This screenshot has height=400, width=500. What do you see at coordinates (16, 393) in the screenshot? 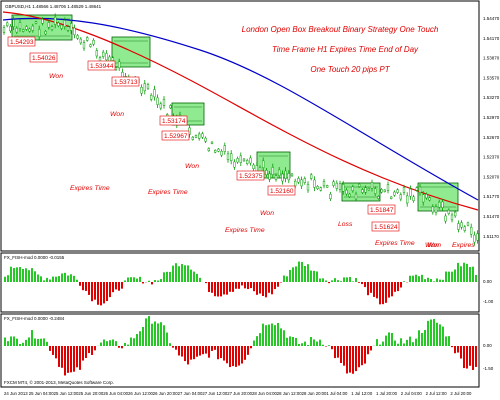
I see `time-axis-label: 24 Jun 2013` at bounding box center [16, 393].